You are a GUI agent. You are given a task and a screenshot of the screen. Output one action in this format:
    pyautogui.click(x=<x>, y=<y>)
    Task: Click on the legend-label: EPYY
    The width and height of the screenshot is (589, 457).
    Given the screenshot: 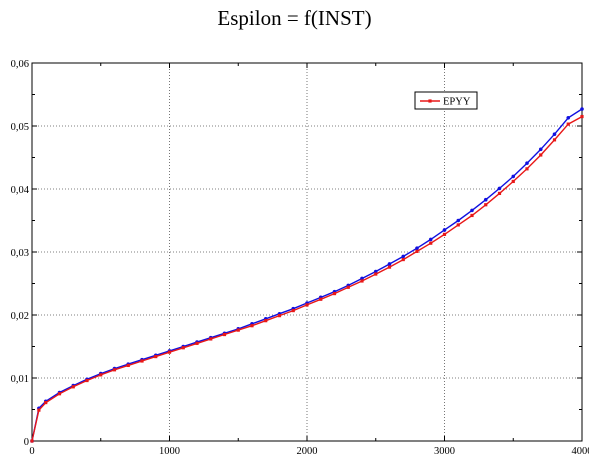 What is the action you would take?
    pyautogui.click(x=457, y=102)
    